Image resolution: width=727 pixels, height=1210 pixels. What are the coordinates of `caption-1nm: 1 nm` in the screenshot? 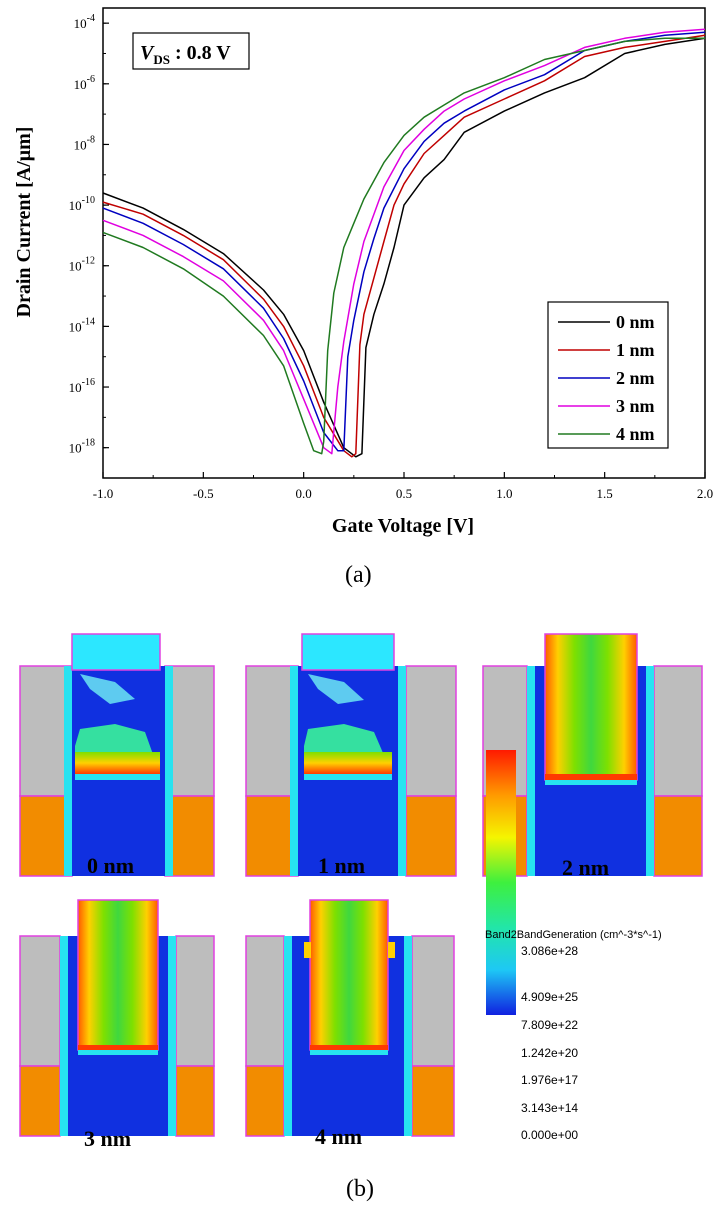 It's located at (342, 865).